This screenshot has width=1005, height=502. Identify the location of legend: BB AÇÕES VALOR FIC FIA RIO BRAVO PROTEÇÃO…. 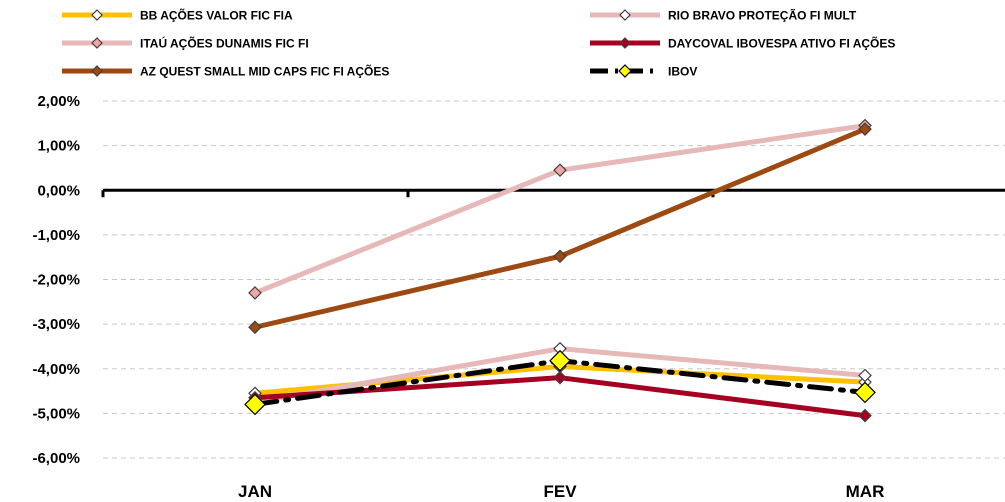
(478, 43).